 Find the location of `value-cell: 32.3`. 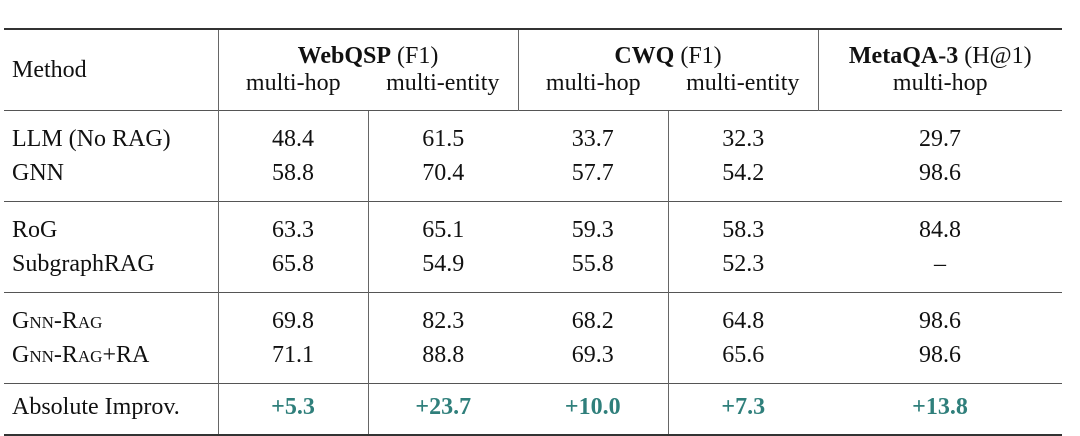

value-cell: 32.3 is located at coordinates (743, 133).